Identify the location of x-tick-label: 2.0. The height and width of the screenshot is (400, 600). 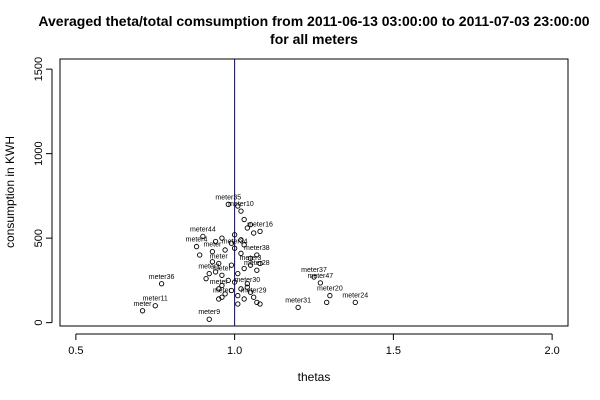
(551, 351).